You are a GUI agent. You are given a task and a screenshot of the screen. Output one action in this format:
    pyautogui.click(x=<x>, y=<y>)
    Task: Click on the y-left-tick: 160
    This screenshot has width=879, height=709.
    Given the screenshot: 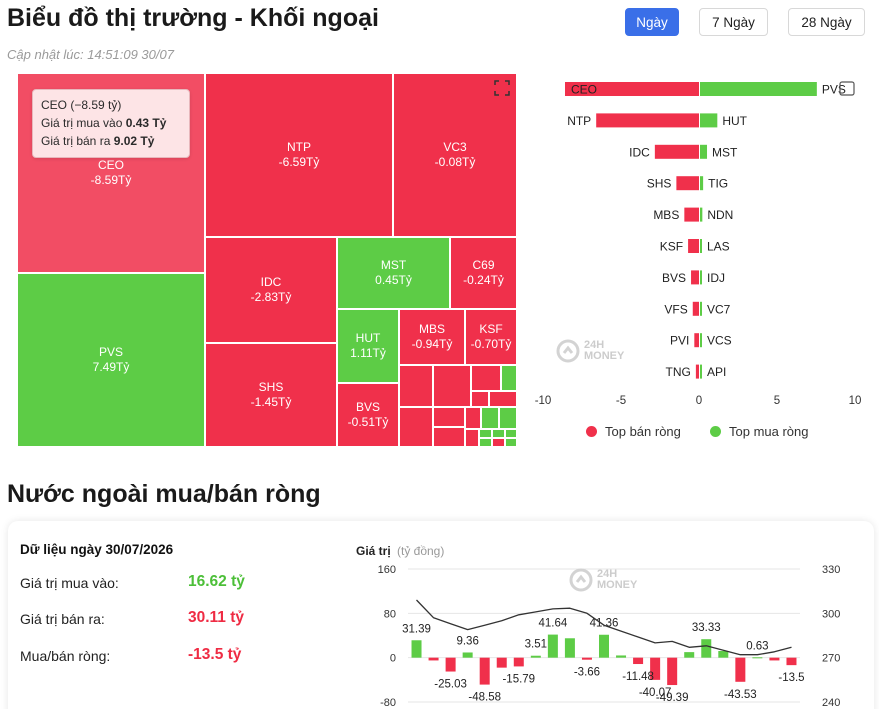 What is the action you would take?
    pyautogui.click(x=387, y=570)
    